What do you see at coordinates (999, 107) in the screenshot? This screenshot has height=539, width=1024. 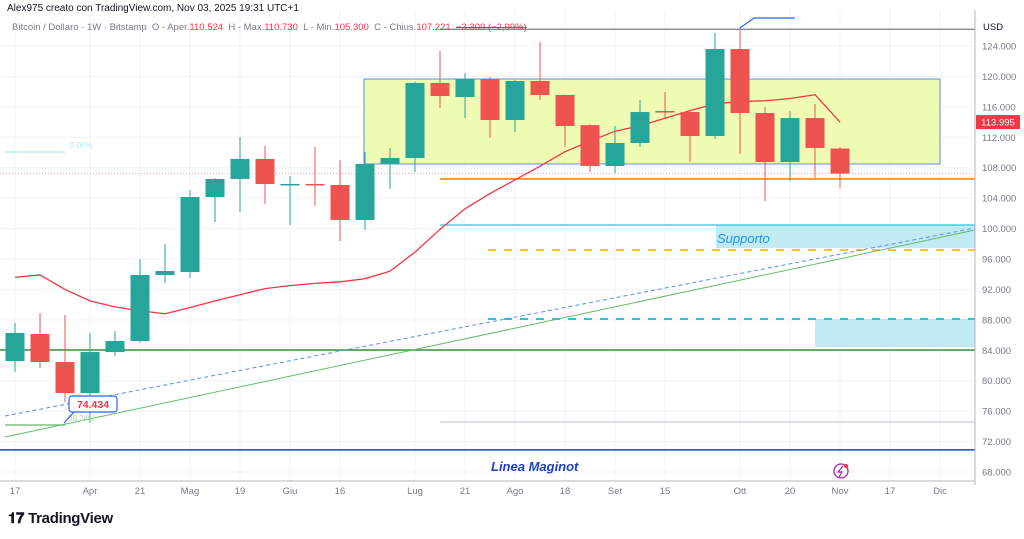 I see `y-tick-label: 116.000` at bounding box center [999, 107].